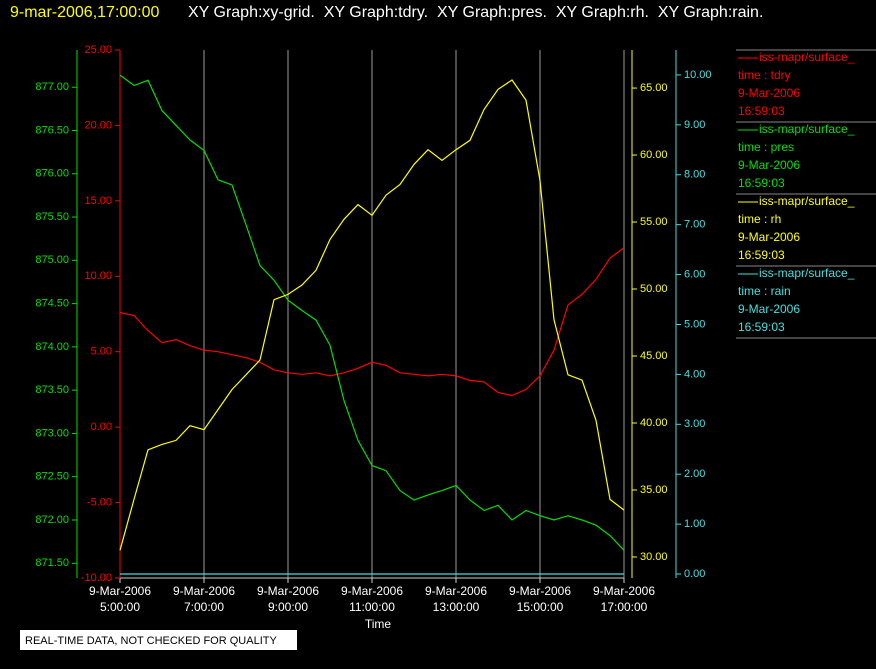 The width and height of the screenshot is (876, 669). Describe the element at coordinates (52, 563) in the screenshot. I see `y-tick-label: 871.50` at that location.